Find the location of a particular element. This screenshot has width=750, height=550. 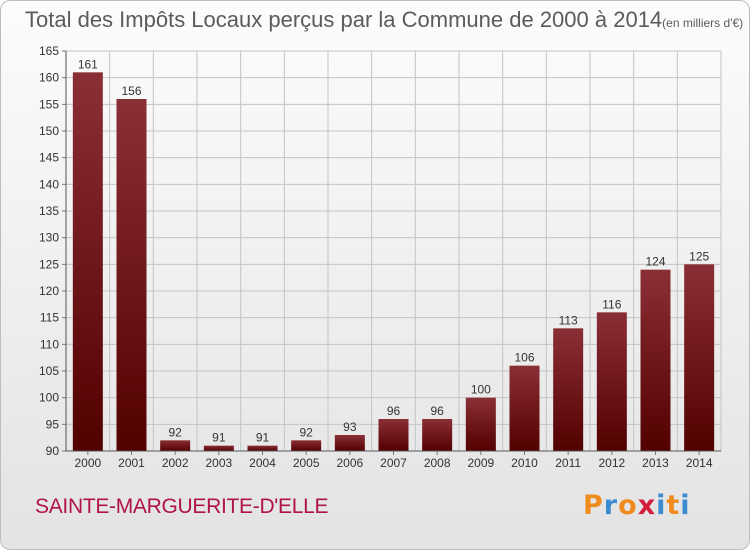

x-tick-label: 2001 is located at coordinates (131, 463).